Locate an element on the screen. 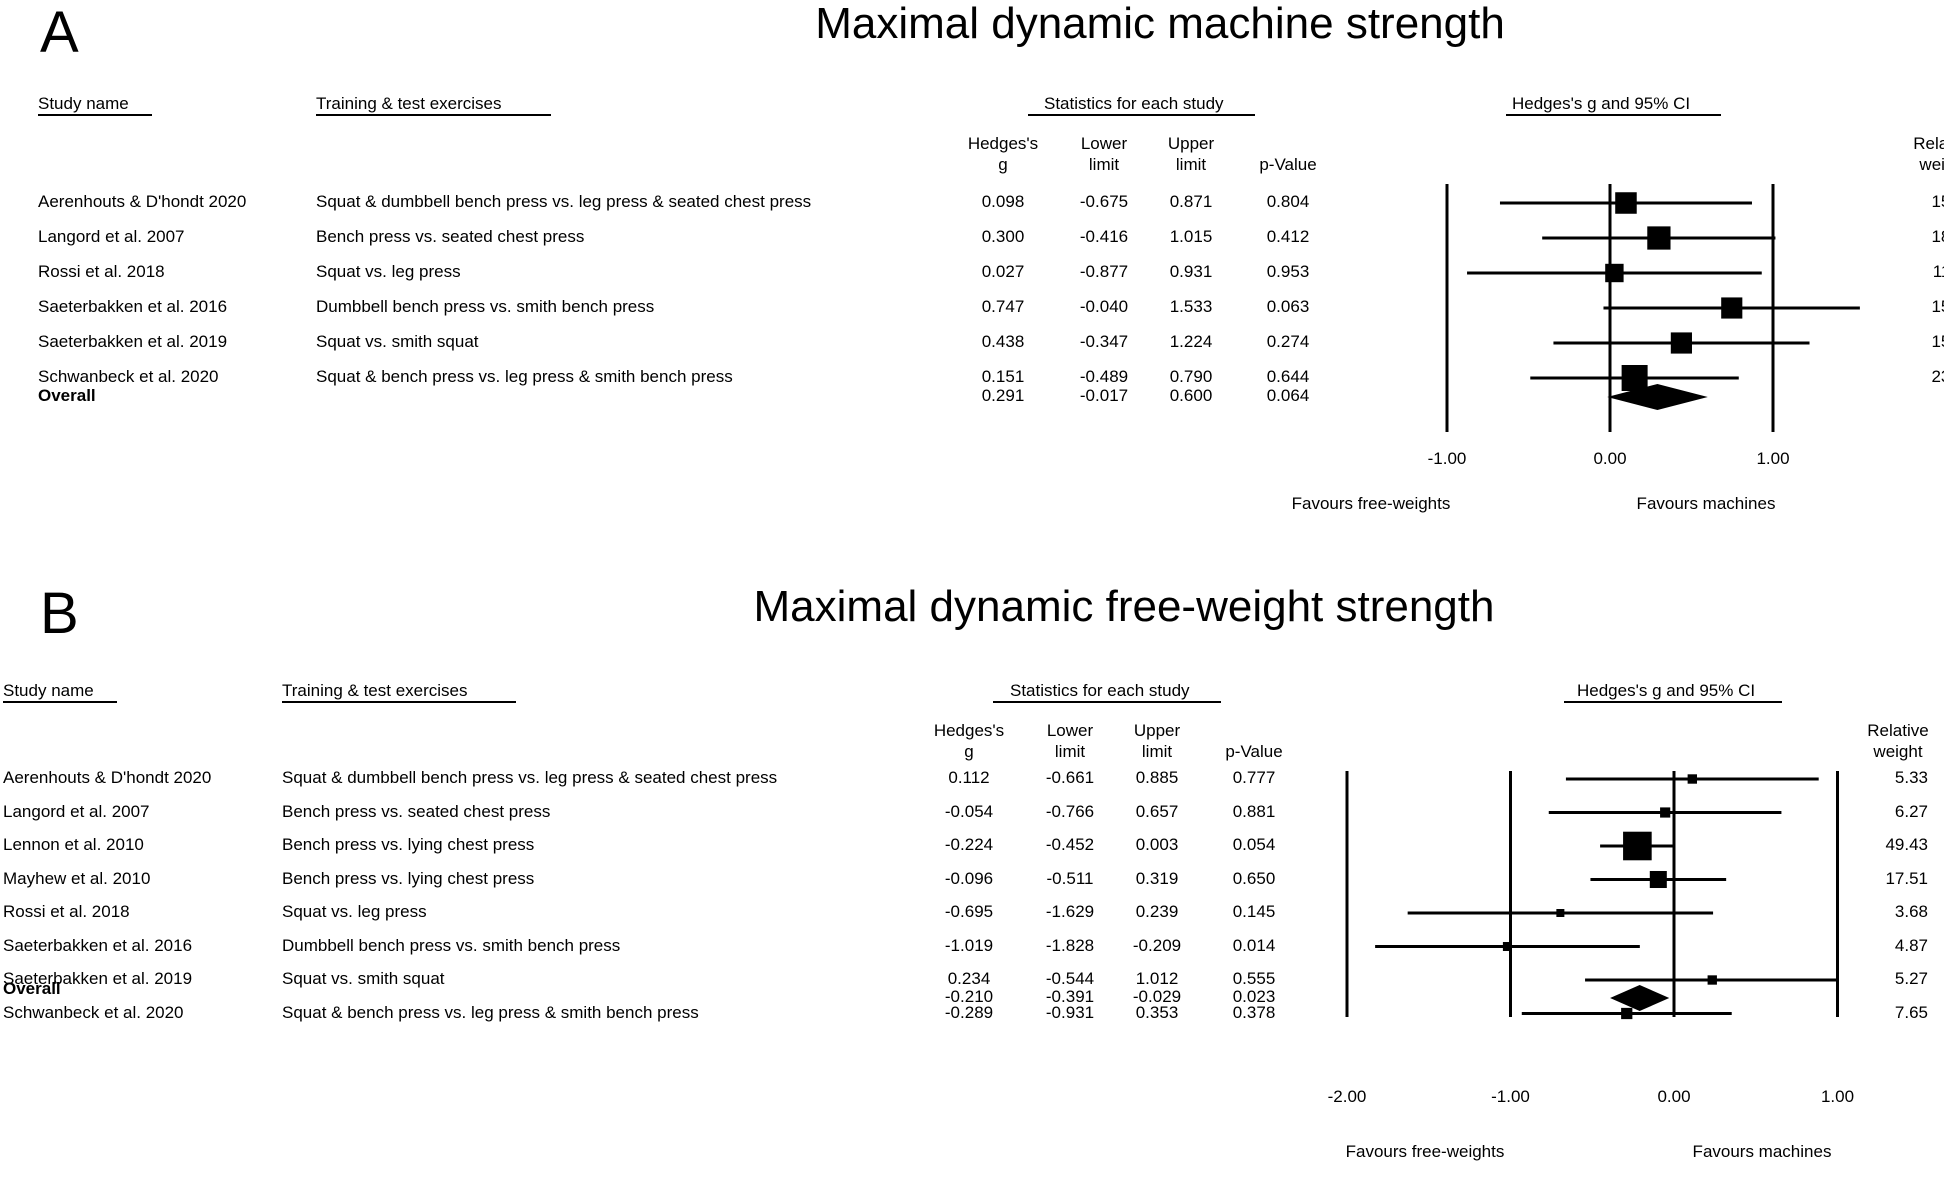  relative-weight-column-line: weight is located at coordinates (1898, 751).